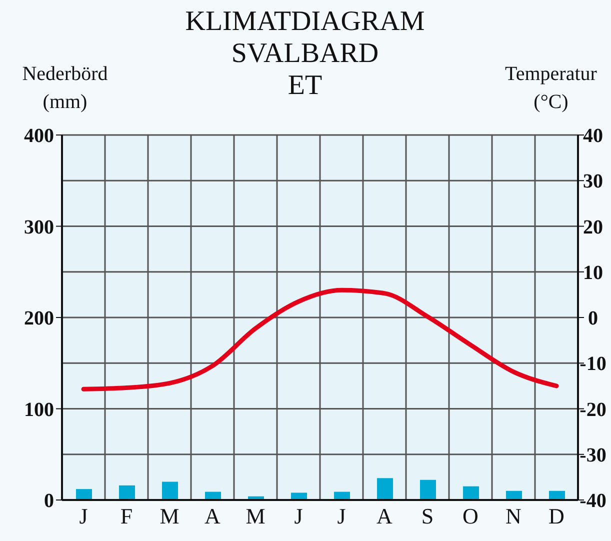  What do you see at coordinates (305, 38) in the screenshot?
I see `chart-title: KLIMATDIAGRAM SVALBARD` at bounding box center [305, 38].